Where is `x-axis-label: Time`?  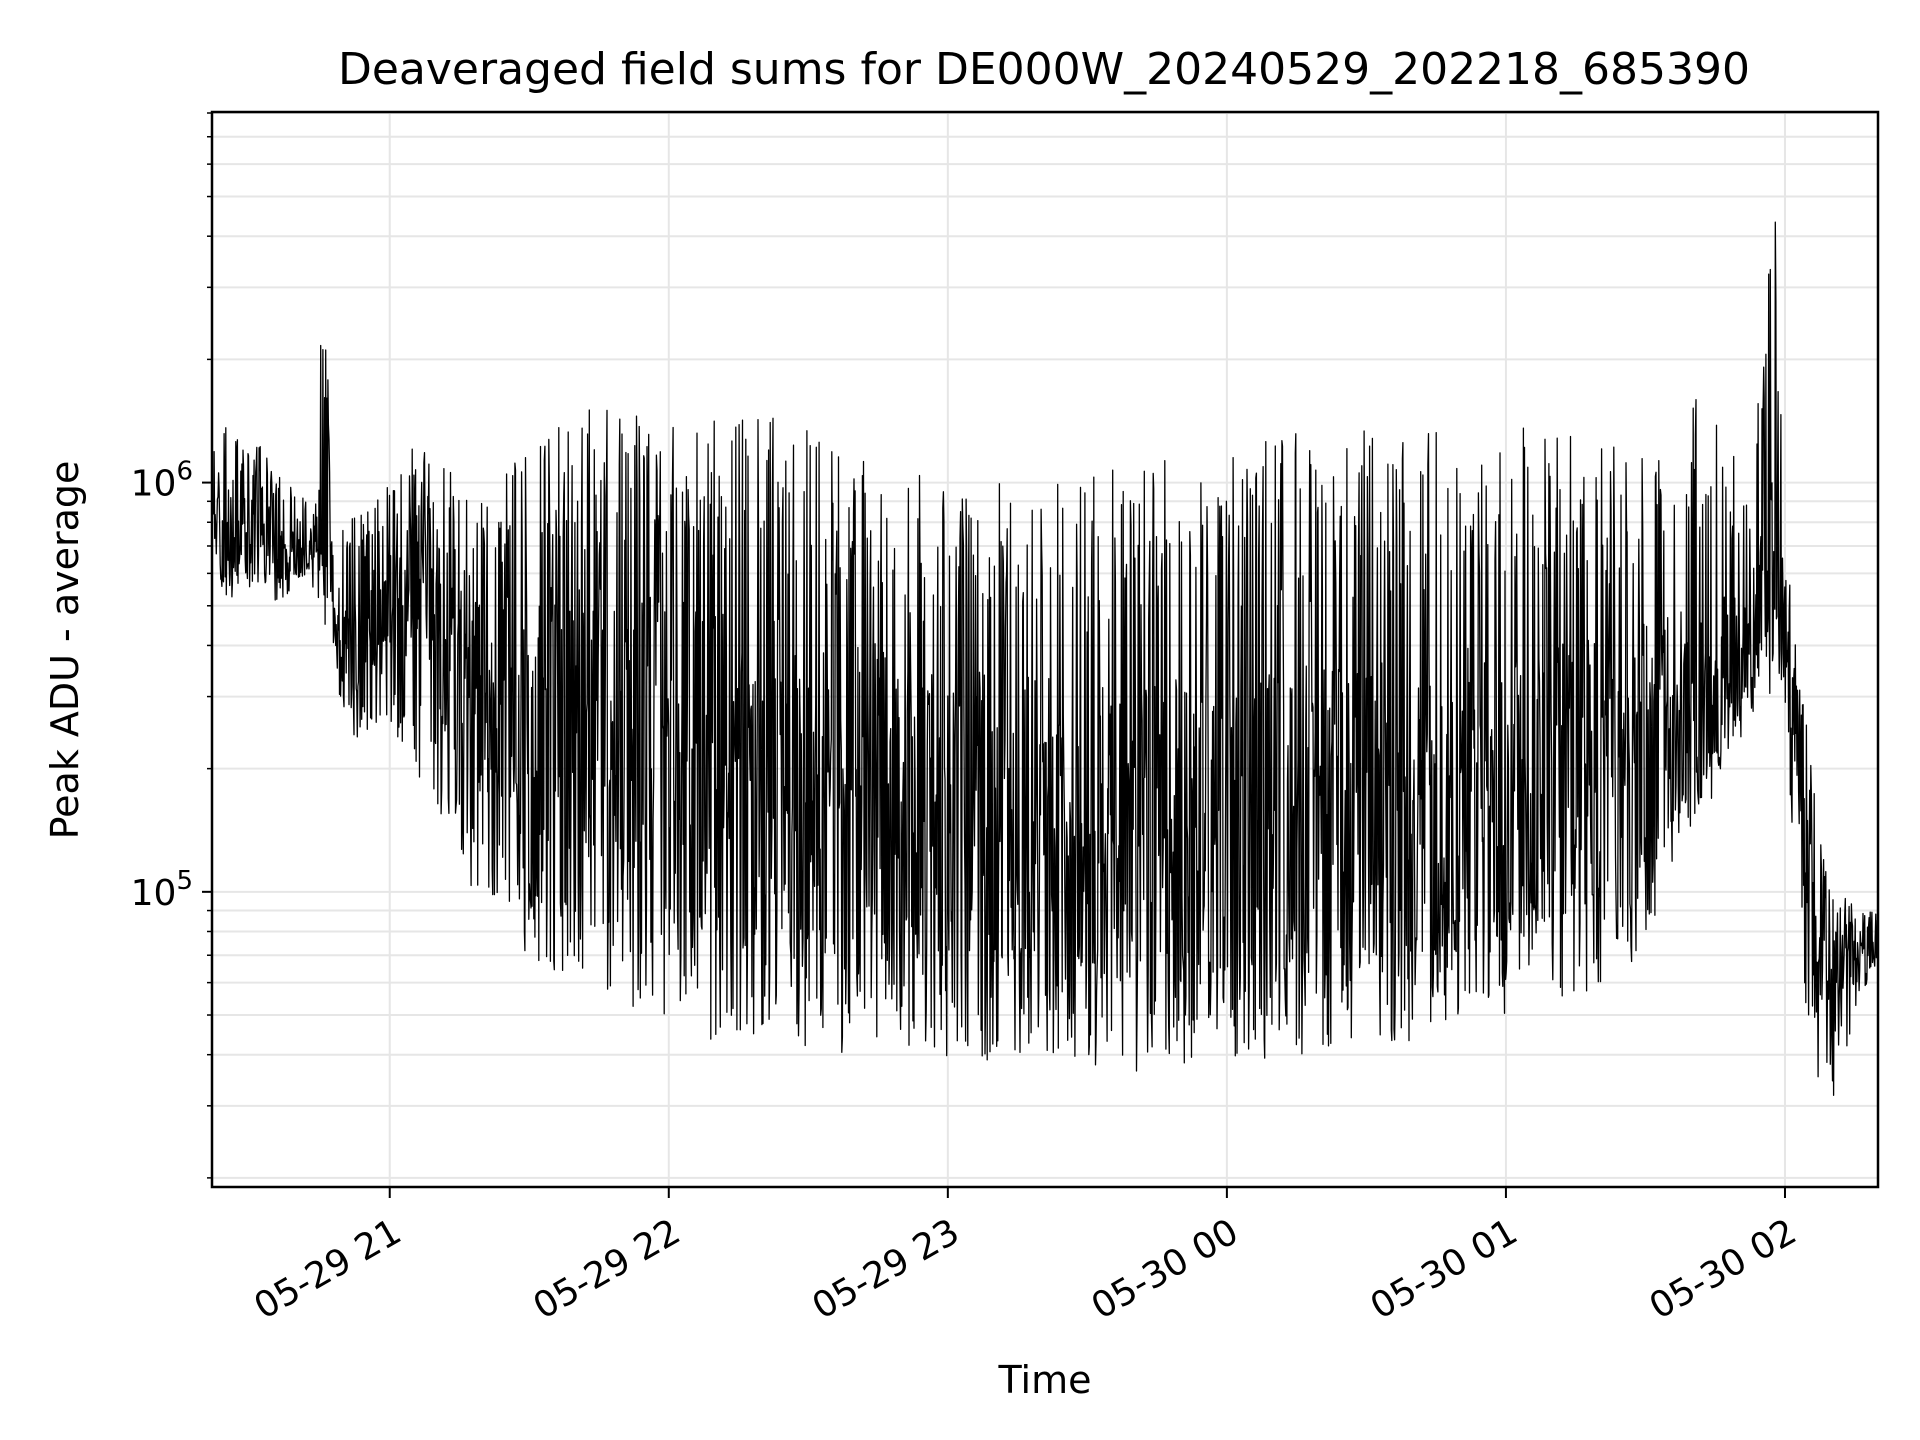
x-axis-label: Time is located at coordinates (1045, 1380).